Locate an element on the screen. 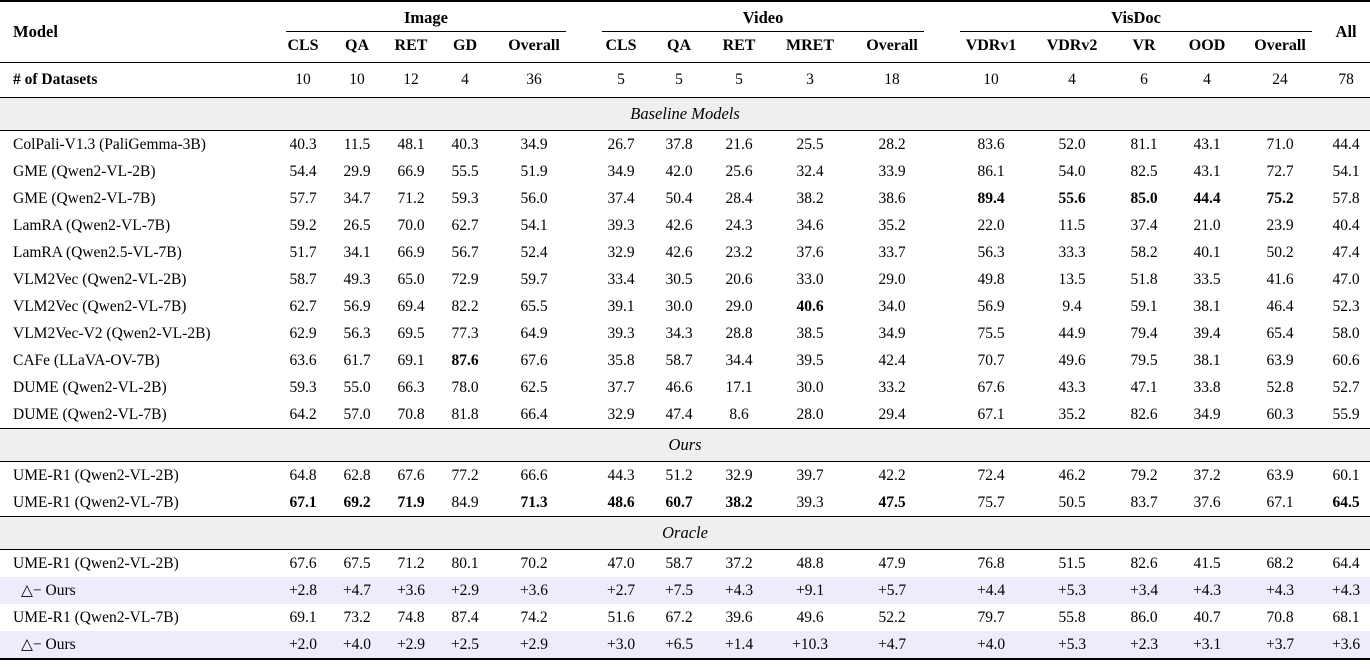 The width and height of the screenshot is (1370, 672). value-cell: 85.0 is located at coordinates (1144, 198).